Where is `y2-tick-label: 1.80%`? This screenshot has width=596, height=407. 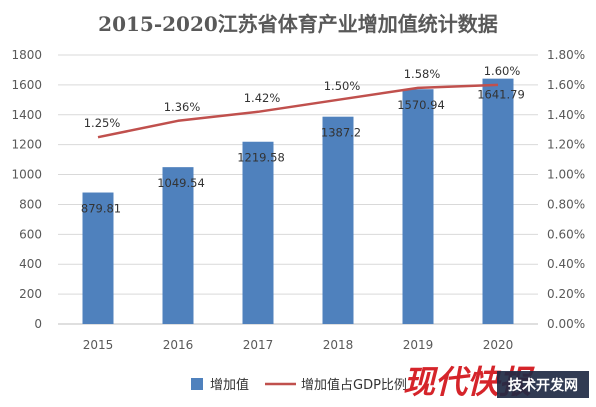 y2-tick-label: 1.80% is located at coordinates (566, 55).